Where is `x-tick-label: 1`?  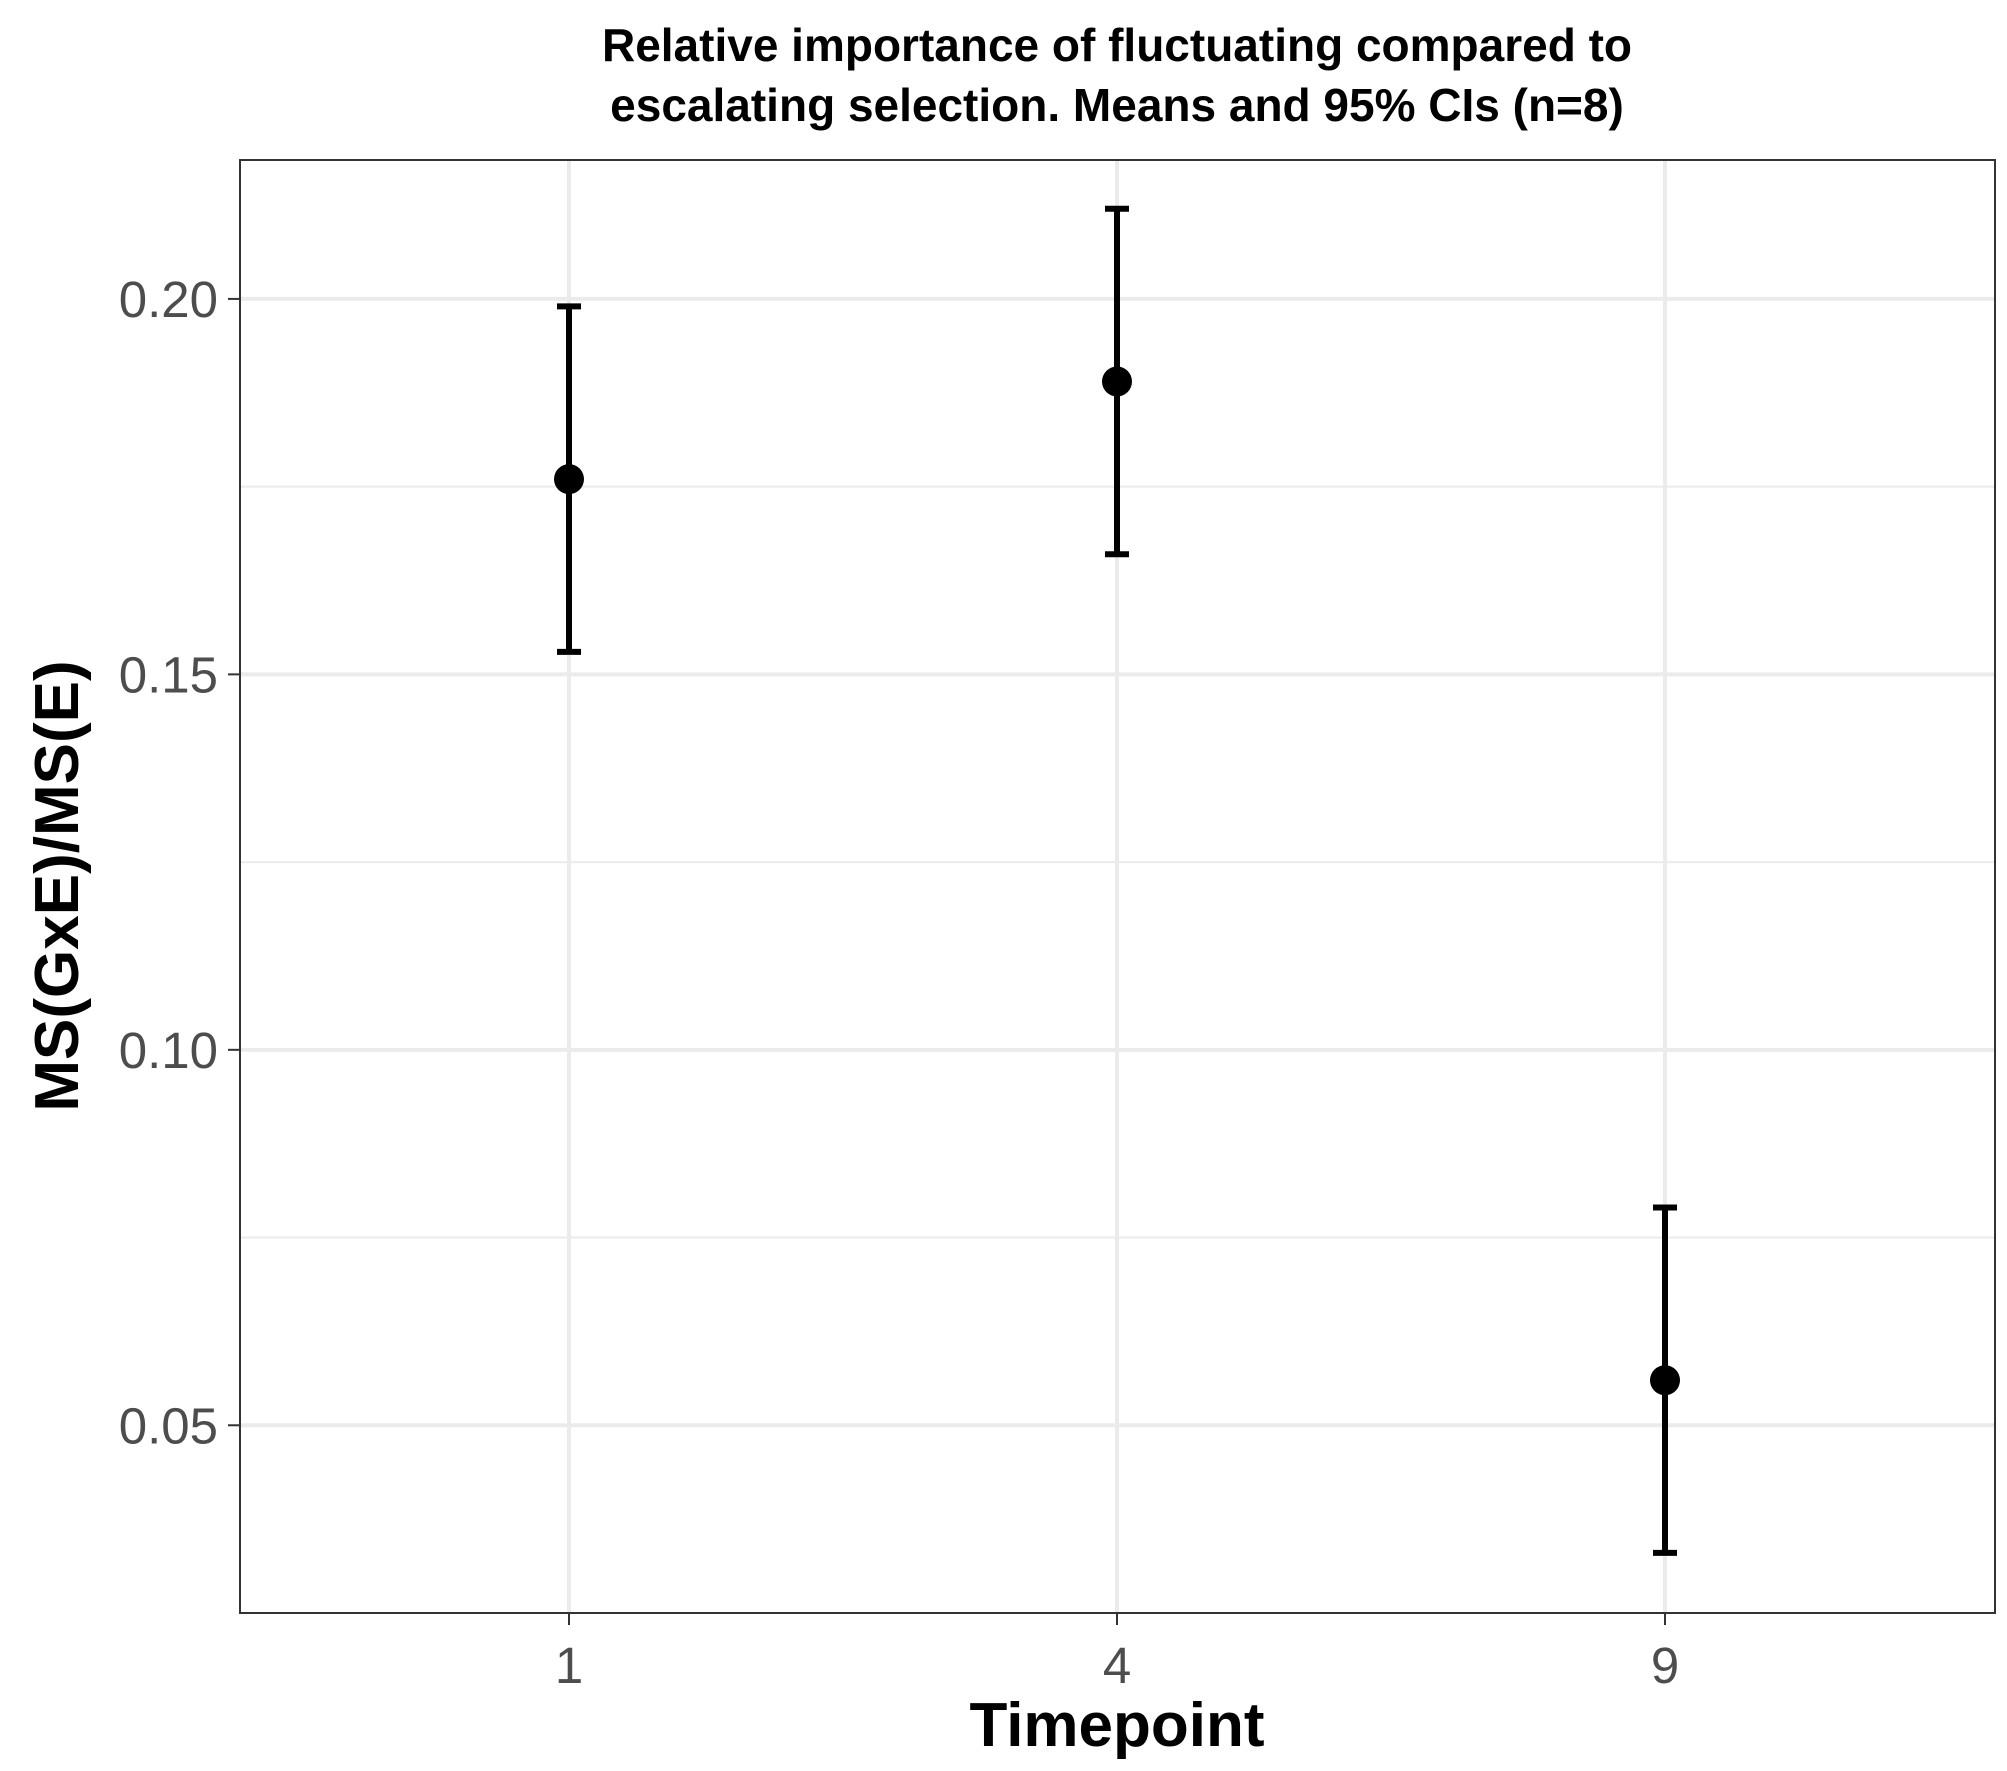
x-tick-label: 1 is located at coordinates (569, 1665).